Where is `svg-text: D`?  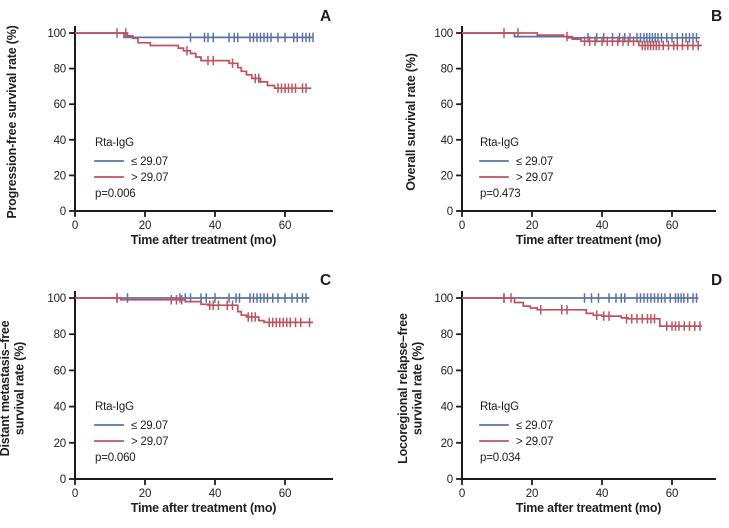 svg-text: D is located at coordinates (716, 280).